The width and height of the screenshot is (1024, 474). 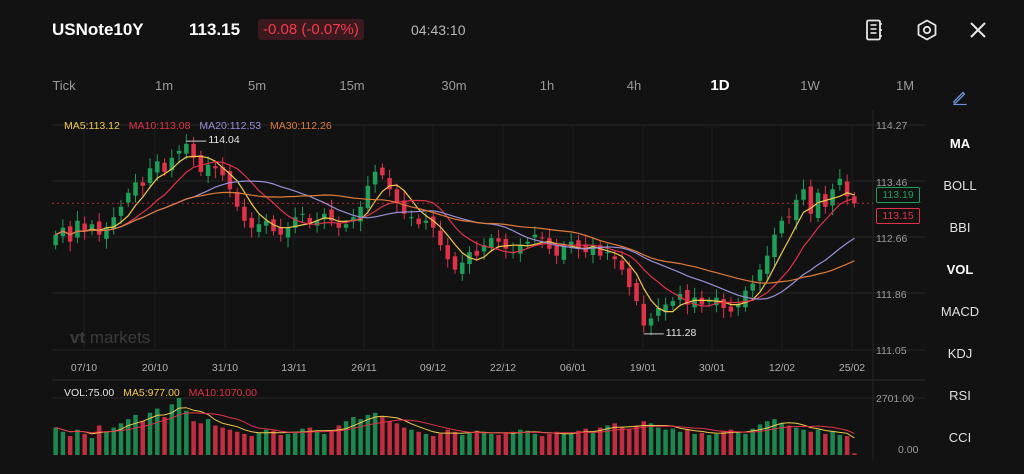 What do you see at coordinates (898, 195) in the screenshot?
I see `ma-price-tag: 113.19` at bounding box center [898, 195].